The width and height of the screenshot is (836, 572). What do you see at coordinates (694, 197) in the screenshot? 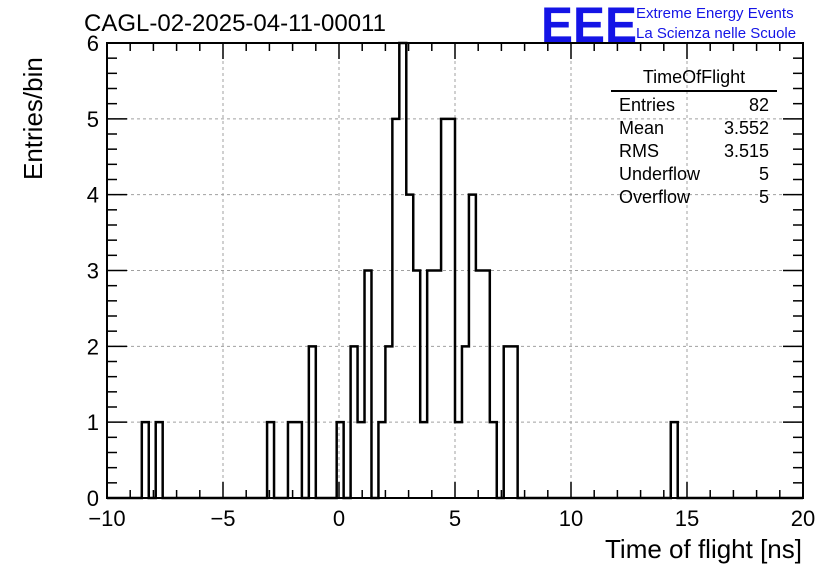
I see `stats-row-overflow: Overflow 5` at bounding box center [694, 197].